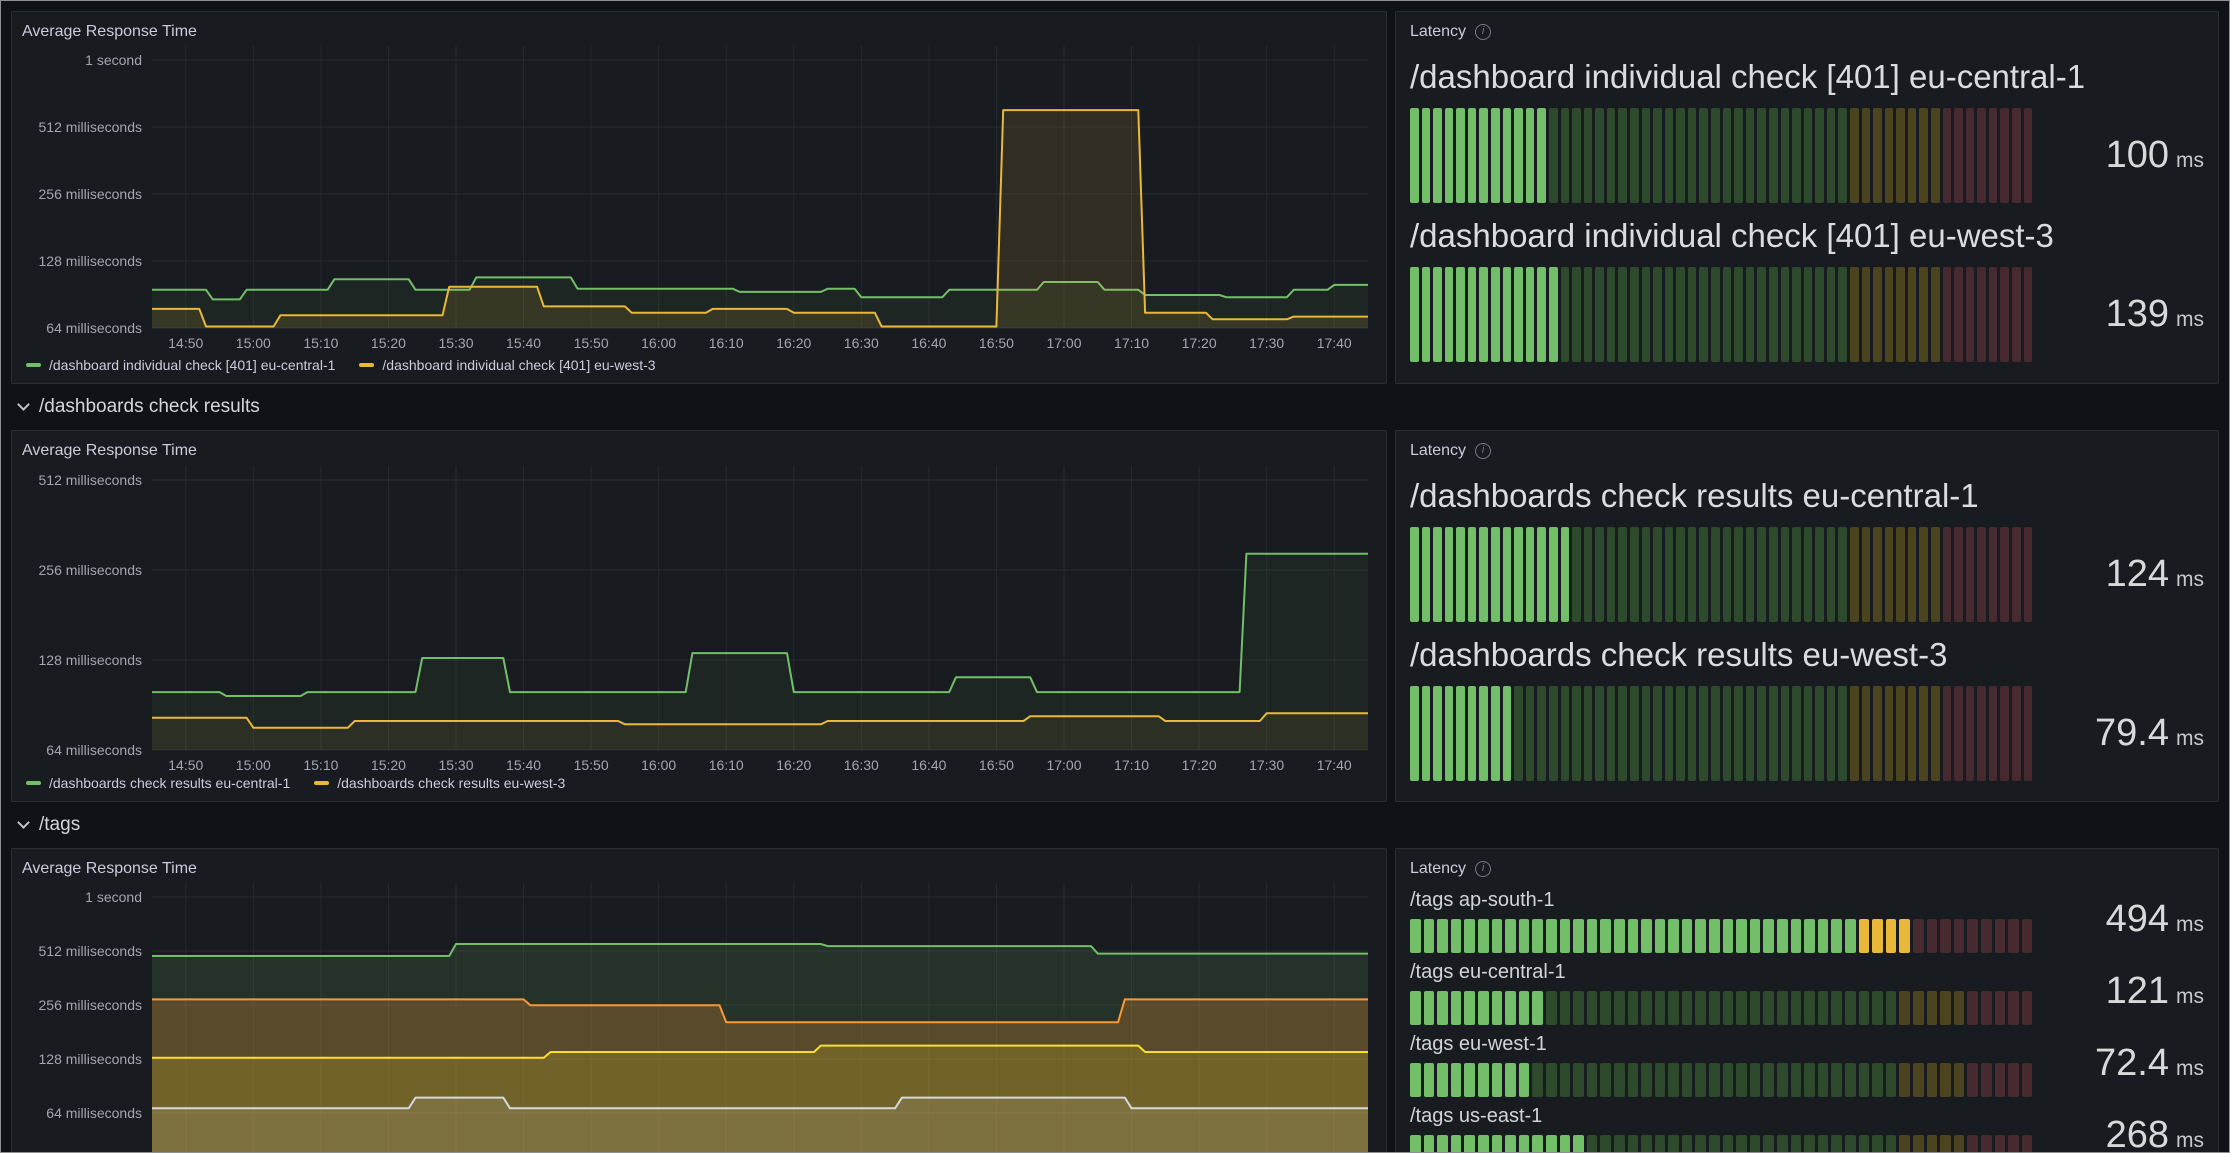 This screenshot has width=2230, height=1153. What do you see at coordinates (1131, 343) in the screenshot?
I see `svg-text: 17:10` at bounding box center [1131, 343].